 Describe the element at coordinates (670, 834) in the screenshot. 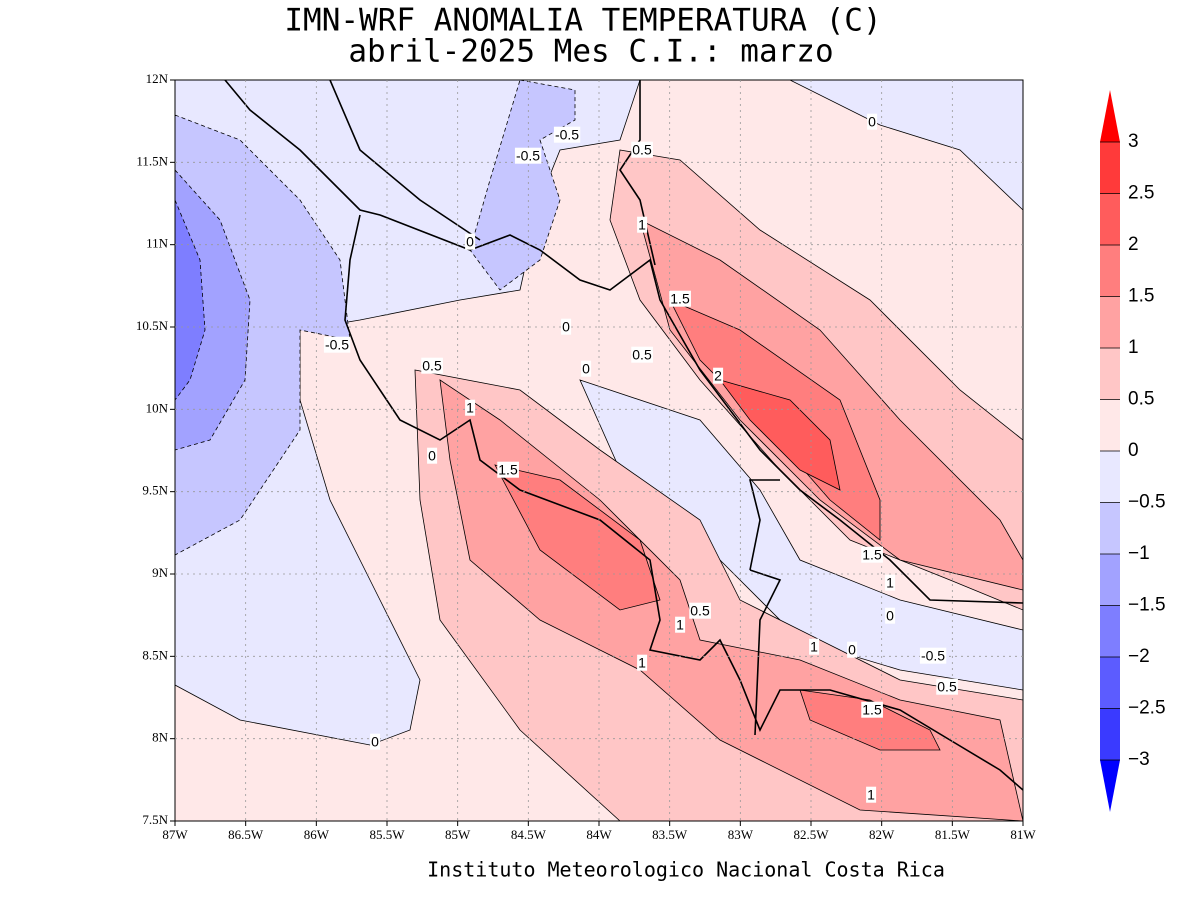

I see `lon-tick-label: 83.5W` at that location.